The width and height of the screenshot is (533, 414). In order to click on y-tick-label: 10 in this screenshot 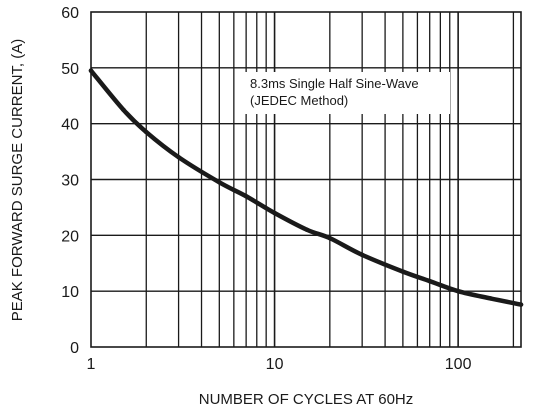, I will do `click(70, 292)`.